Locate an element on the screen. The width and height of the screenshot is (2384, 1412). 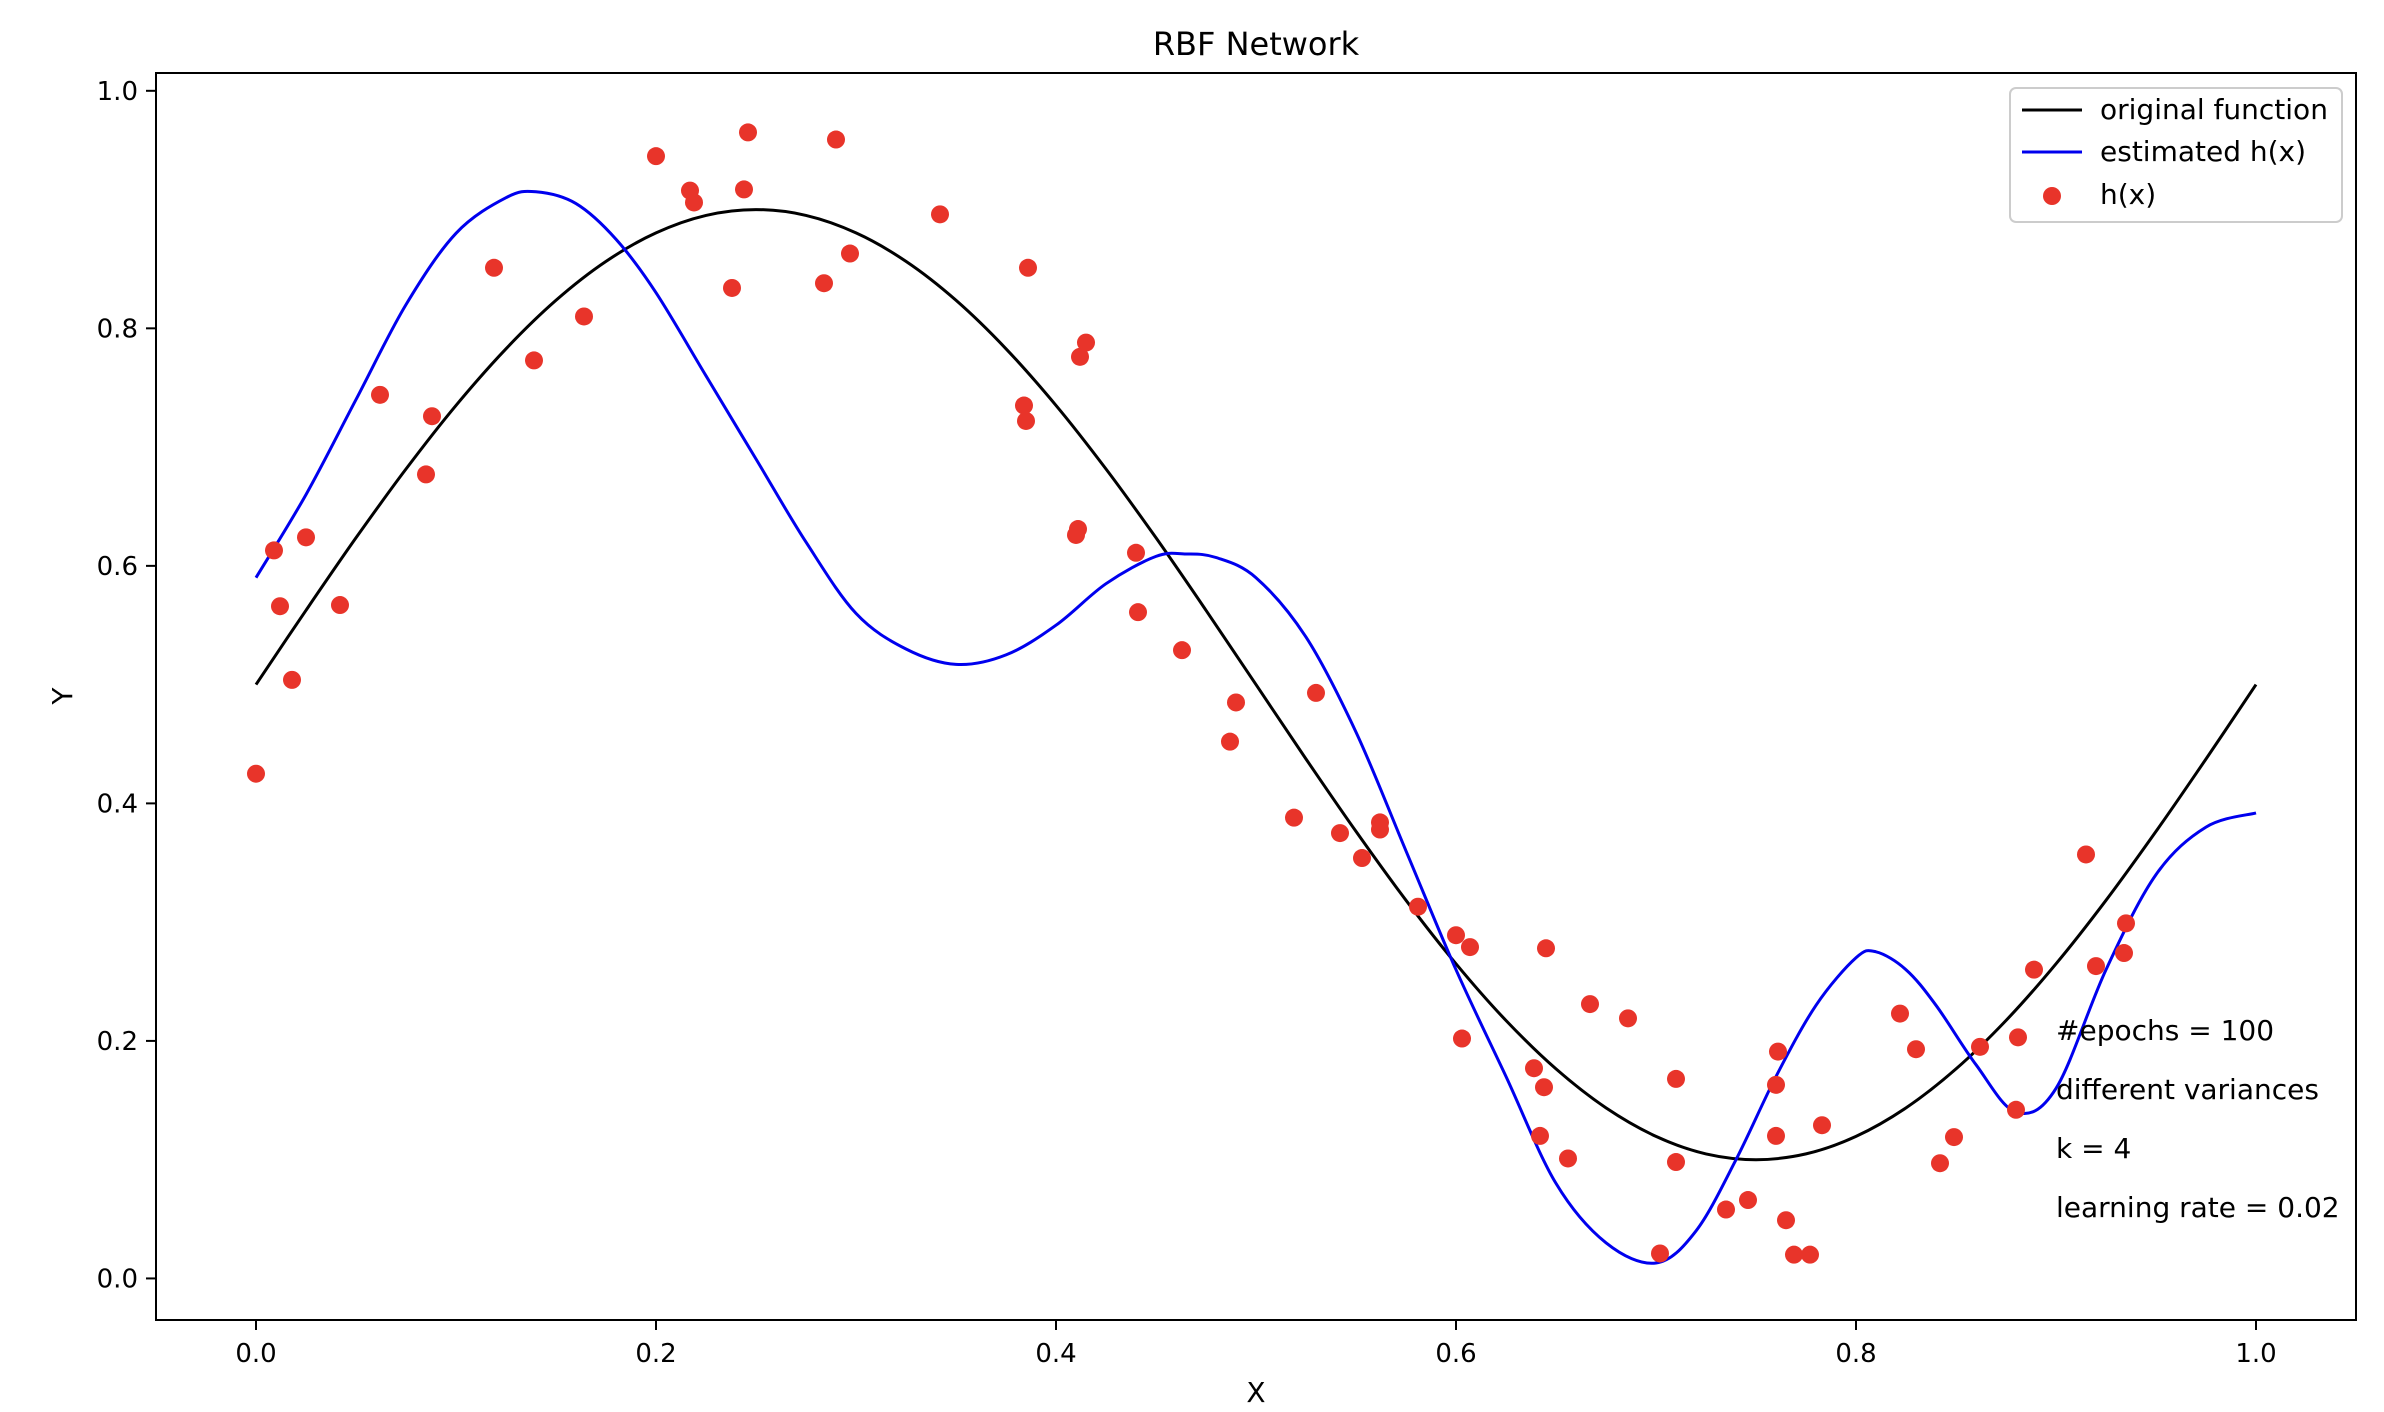
legend-label-estimated-hx: estimated h(x) is located at coordinates (2203, 151).